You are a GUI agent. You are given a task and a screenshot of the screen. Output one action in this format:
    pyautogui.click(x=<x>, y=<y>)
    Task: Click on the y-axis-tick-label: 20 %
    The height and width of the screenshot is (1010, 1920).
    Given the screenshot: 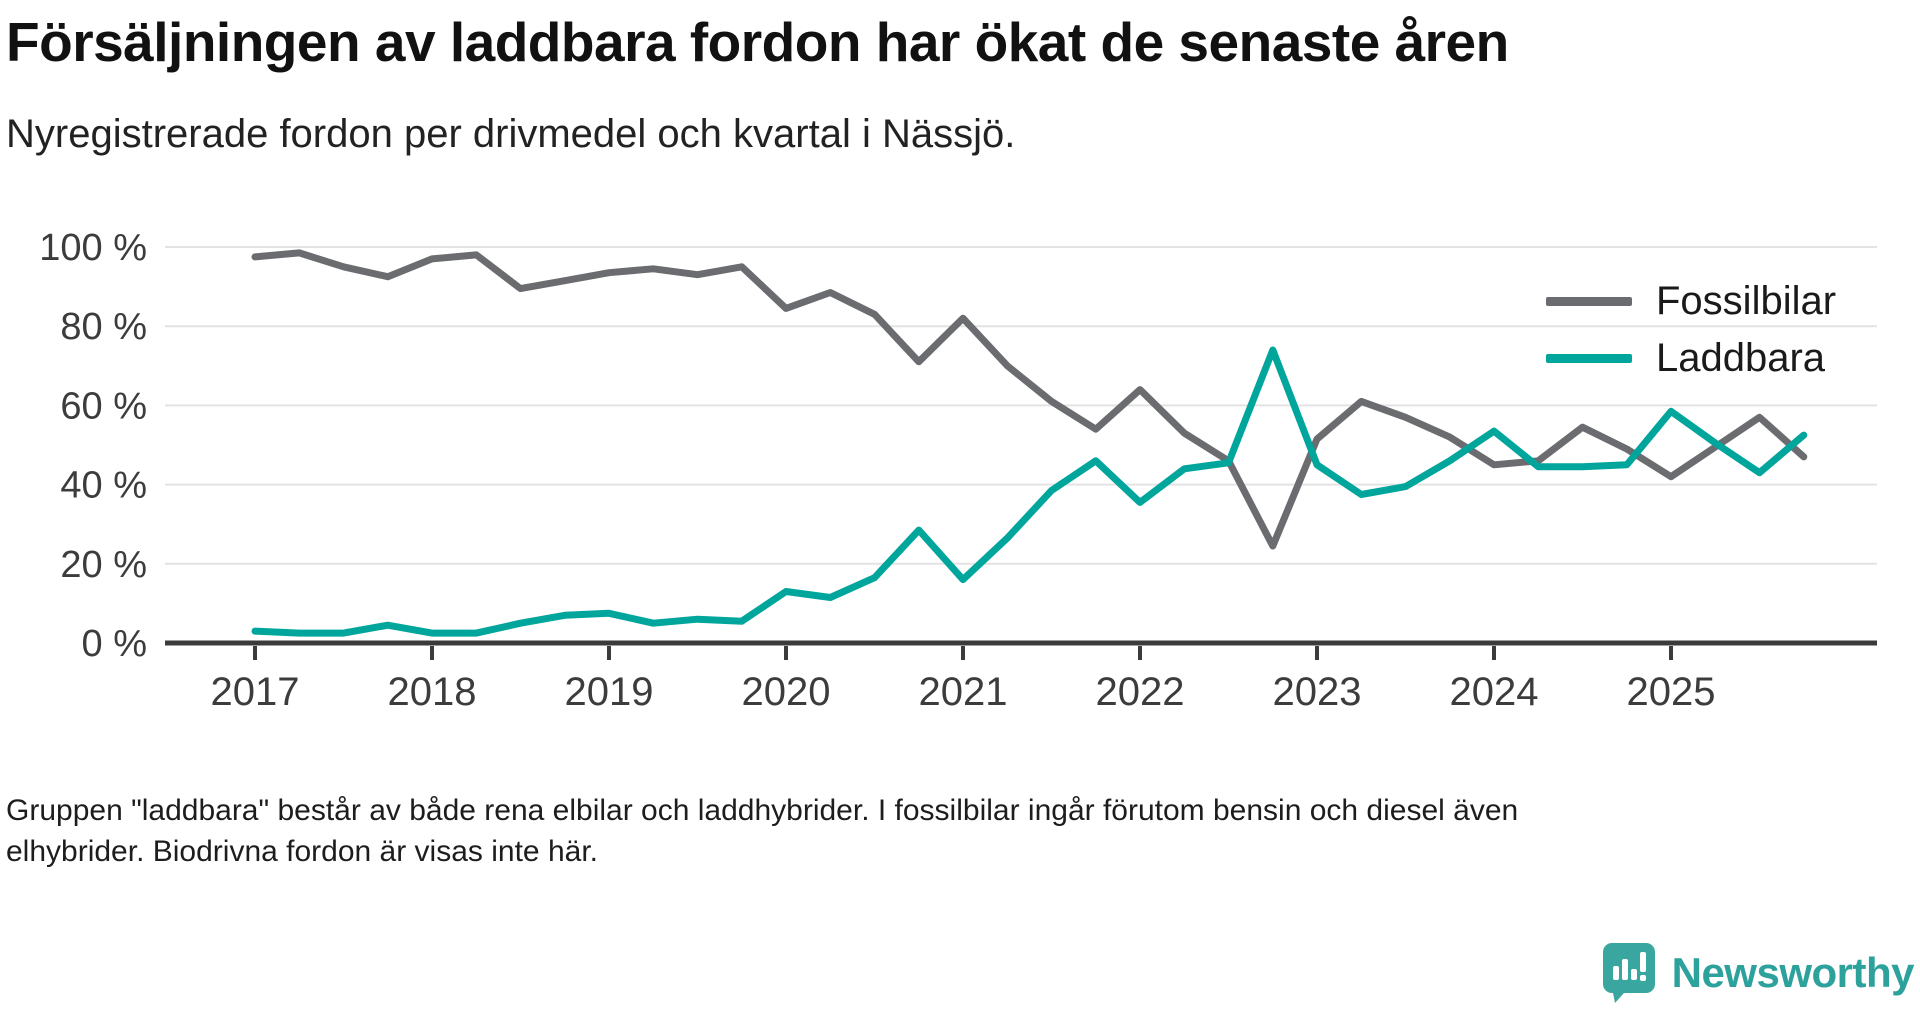 What is the action you would take?
    pyautogui.click(x=103, y=565)
    